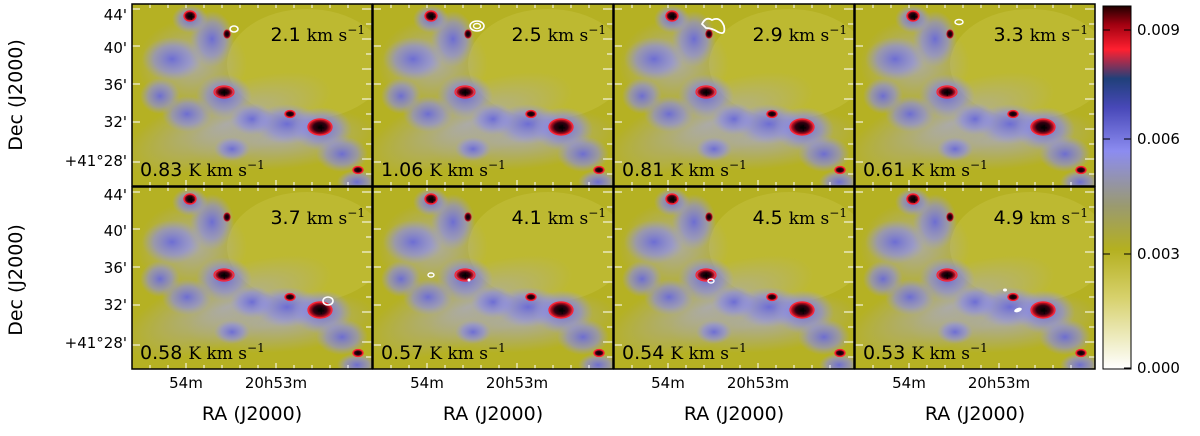 Image resolution: width=1200 pixels, height=436 pixels. I want to click on colorbar: 0.009 0.006 0.003 0.000, so click(1141, 191).